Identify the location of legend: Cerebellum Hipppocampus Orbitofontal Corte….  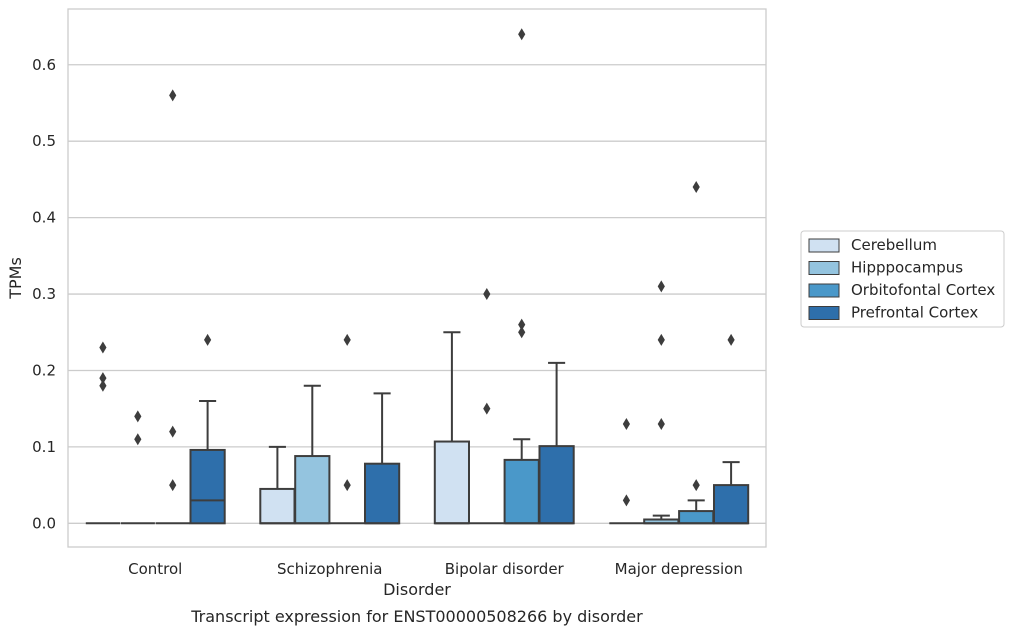
(902, 279).